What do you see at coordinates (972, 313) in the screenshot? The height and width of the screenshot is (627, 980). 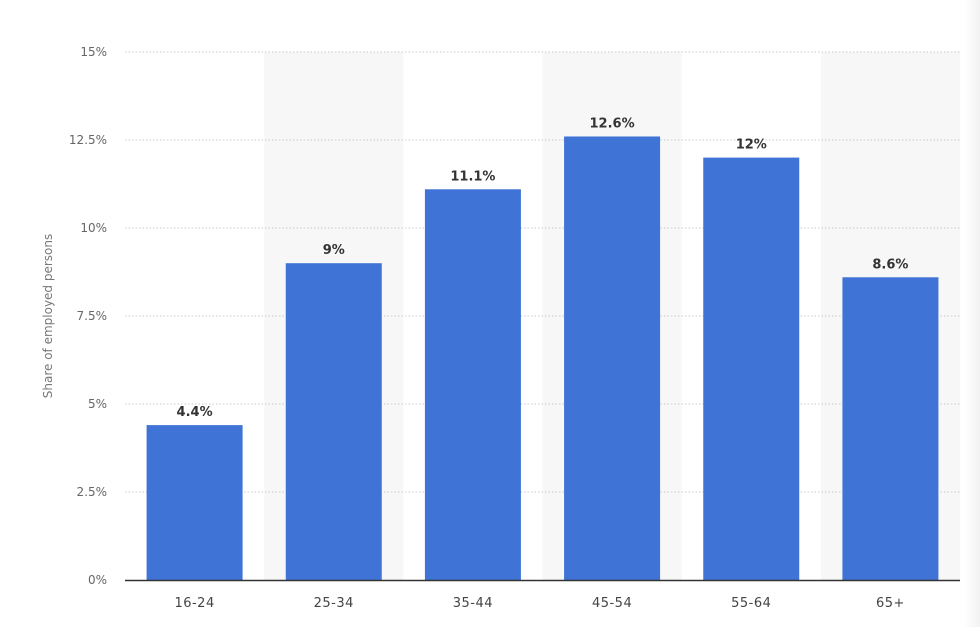 I see `right-edge-shadow` at bounding box center [972, 313].